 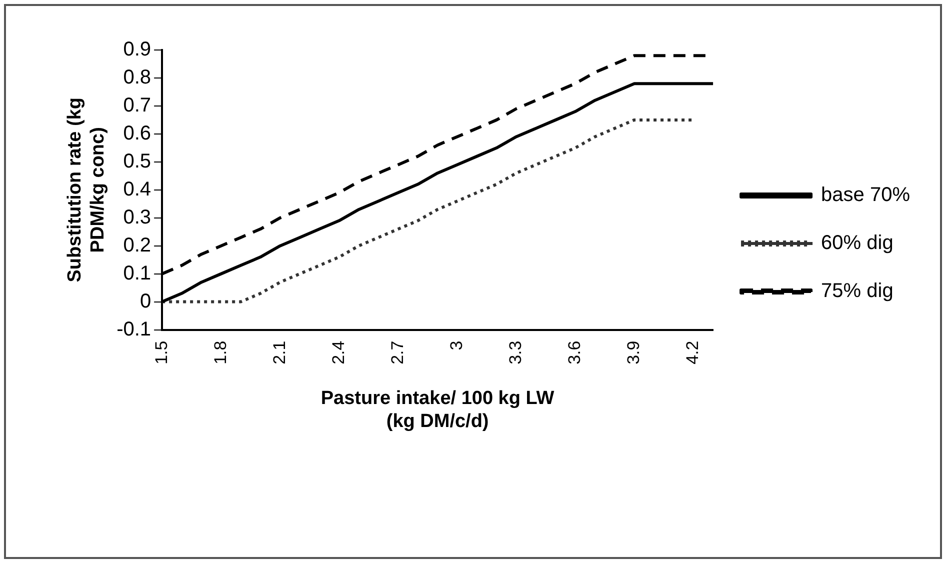 What do you see at coordinates (146, 301) in the screenshot?
I see `y-tick-label: 0` at bounding box center [146, 301].